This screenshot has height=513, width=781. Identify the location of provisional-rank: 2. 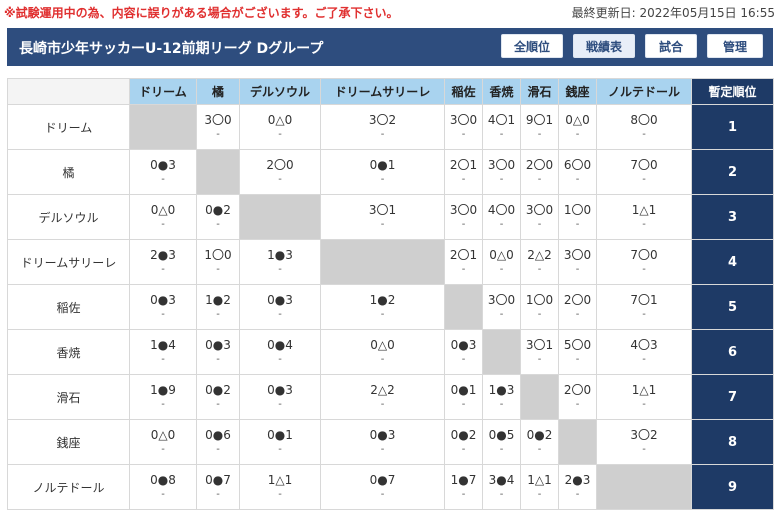
(732, 172).